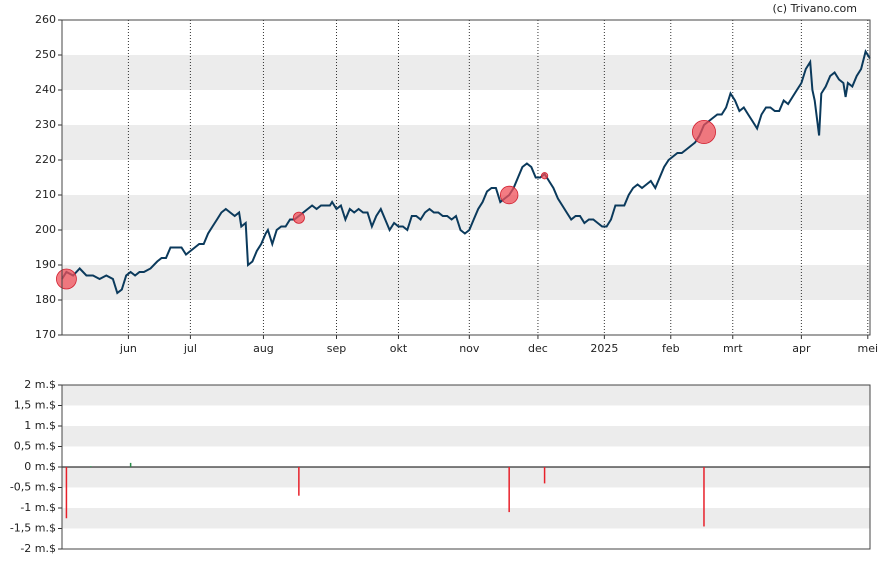  What do you see at coordinates (38, 548) in the screenshot?
I see `y-tick-label: -2 m.$` at bounding box center [38, 548].